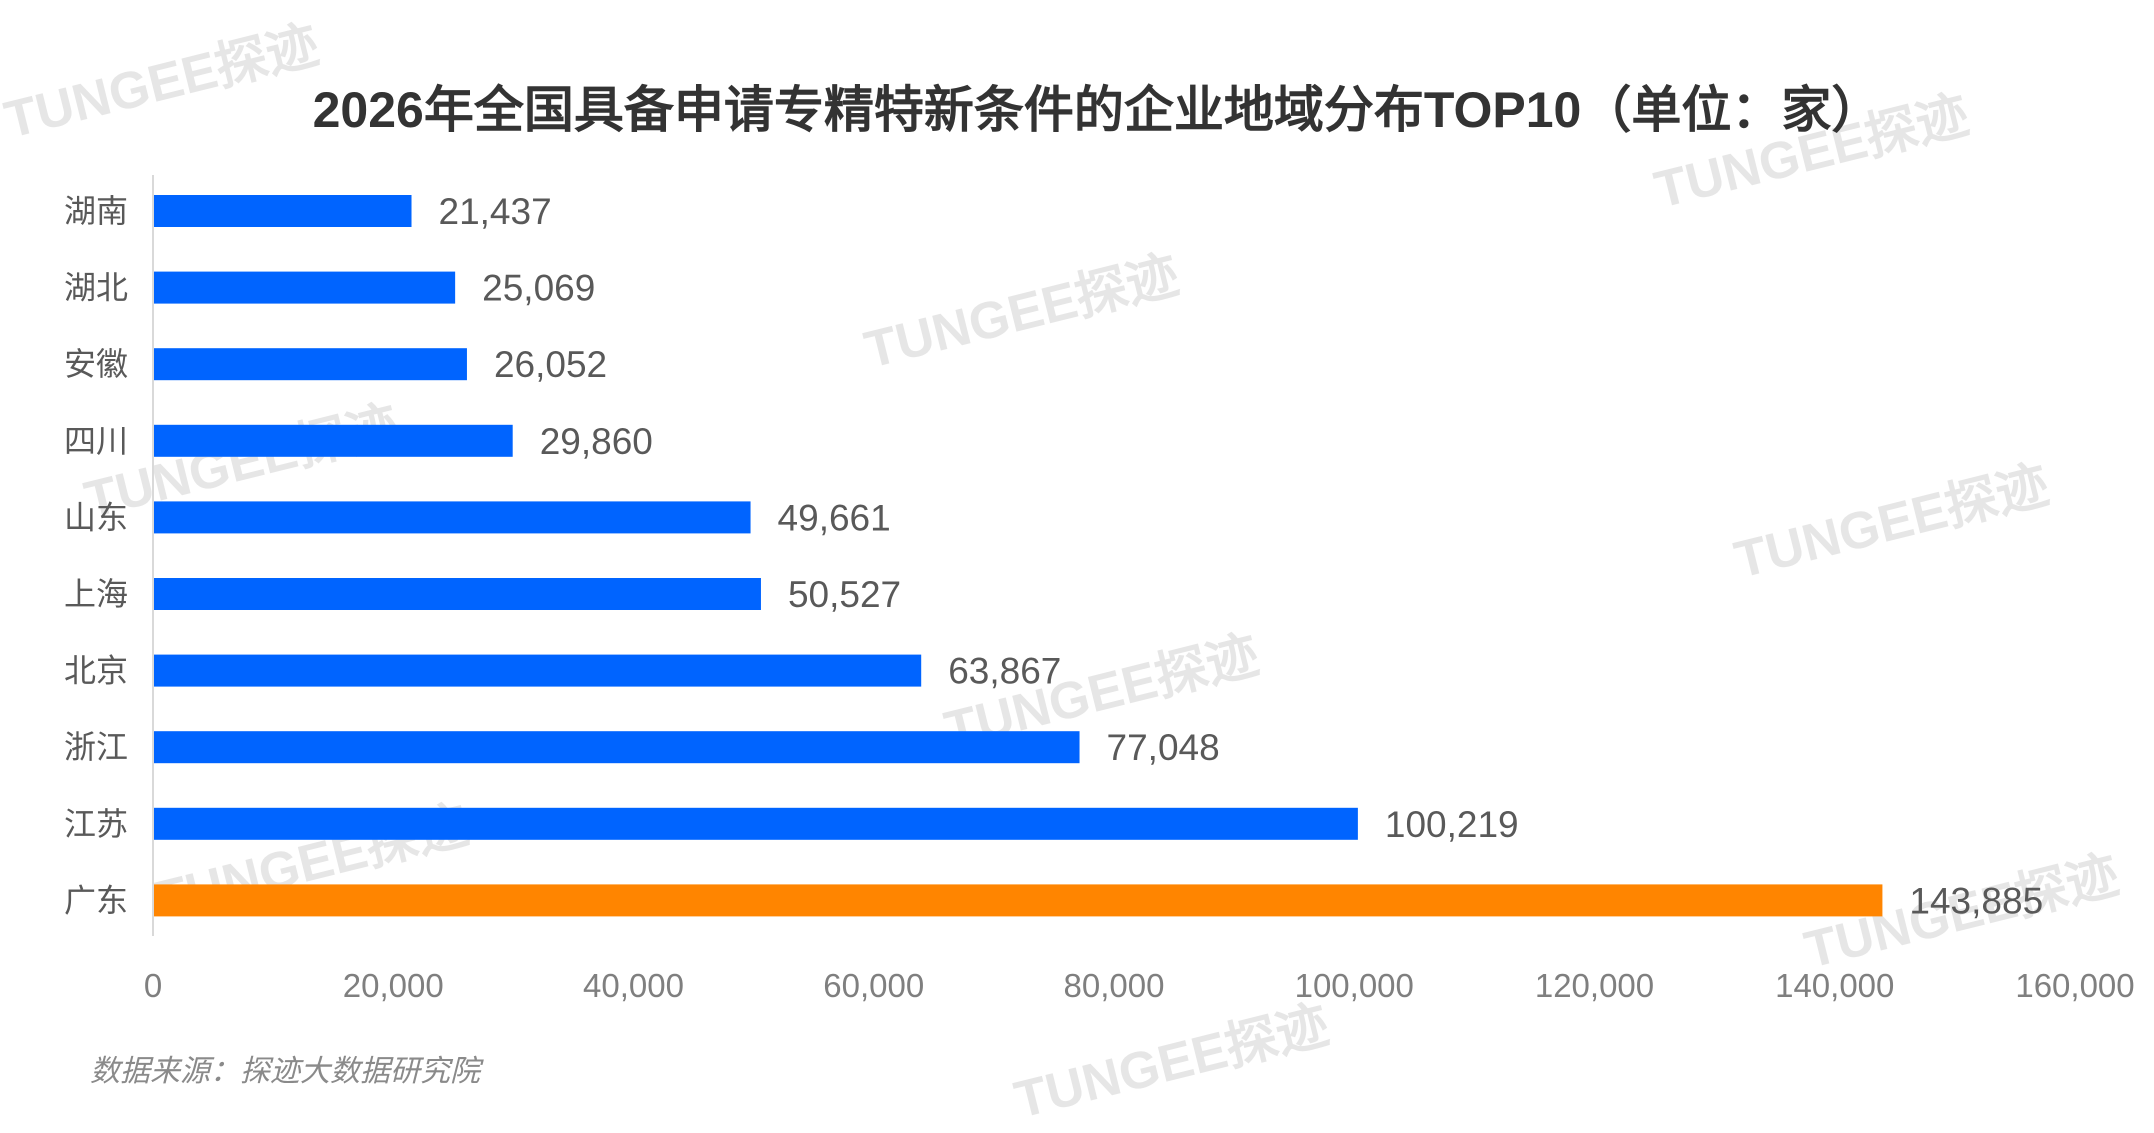 This screenshot has height=1133, width=2154. What do you see at coordinates (153, 985) in the screenshot?
I see `x-tick-label: 0` at bounding box center [153, 985].